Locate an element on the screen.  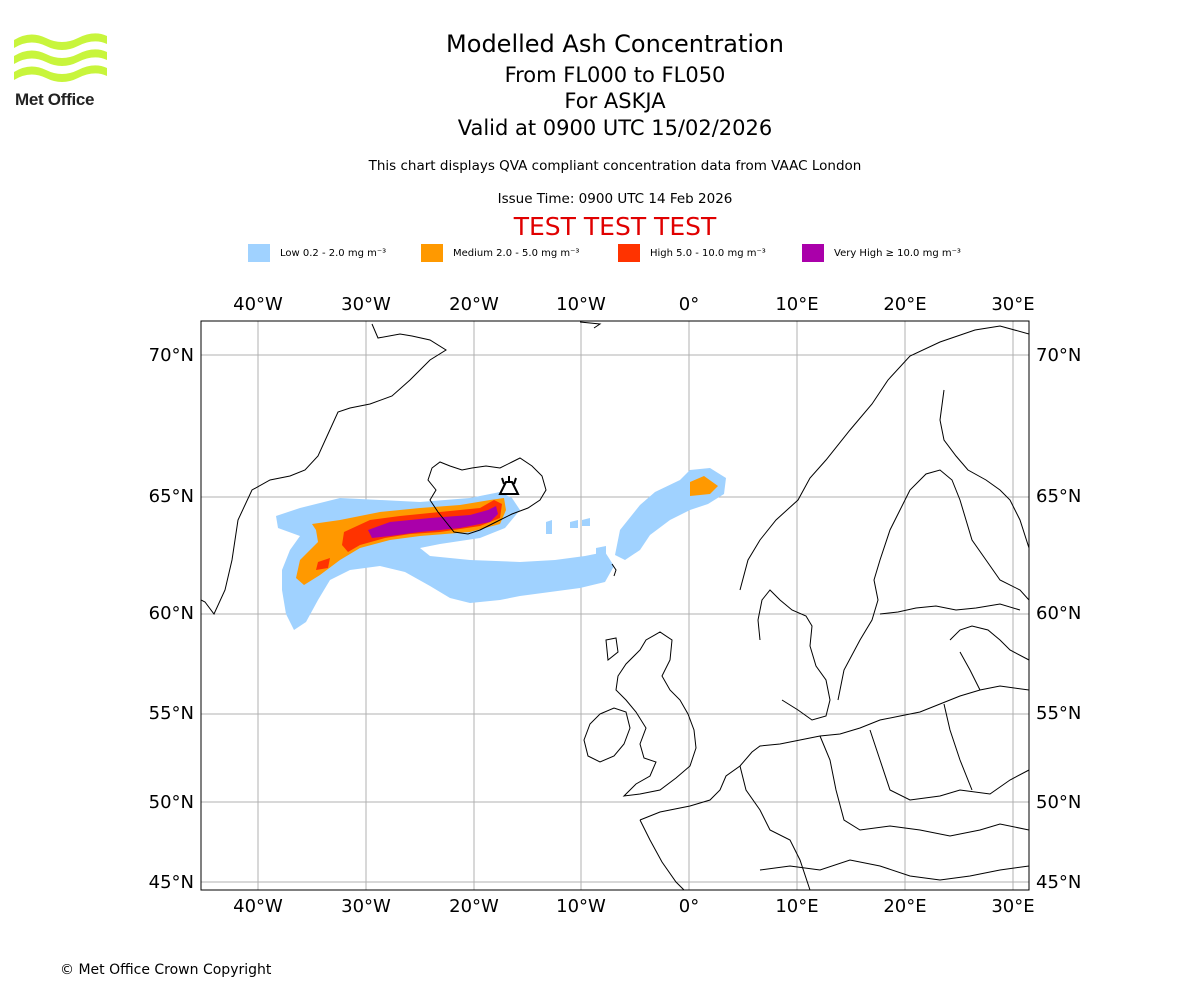
legend-swatch-very-high is located at coordinates (813, 253).